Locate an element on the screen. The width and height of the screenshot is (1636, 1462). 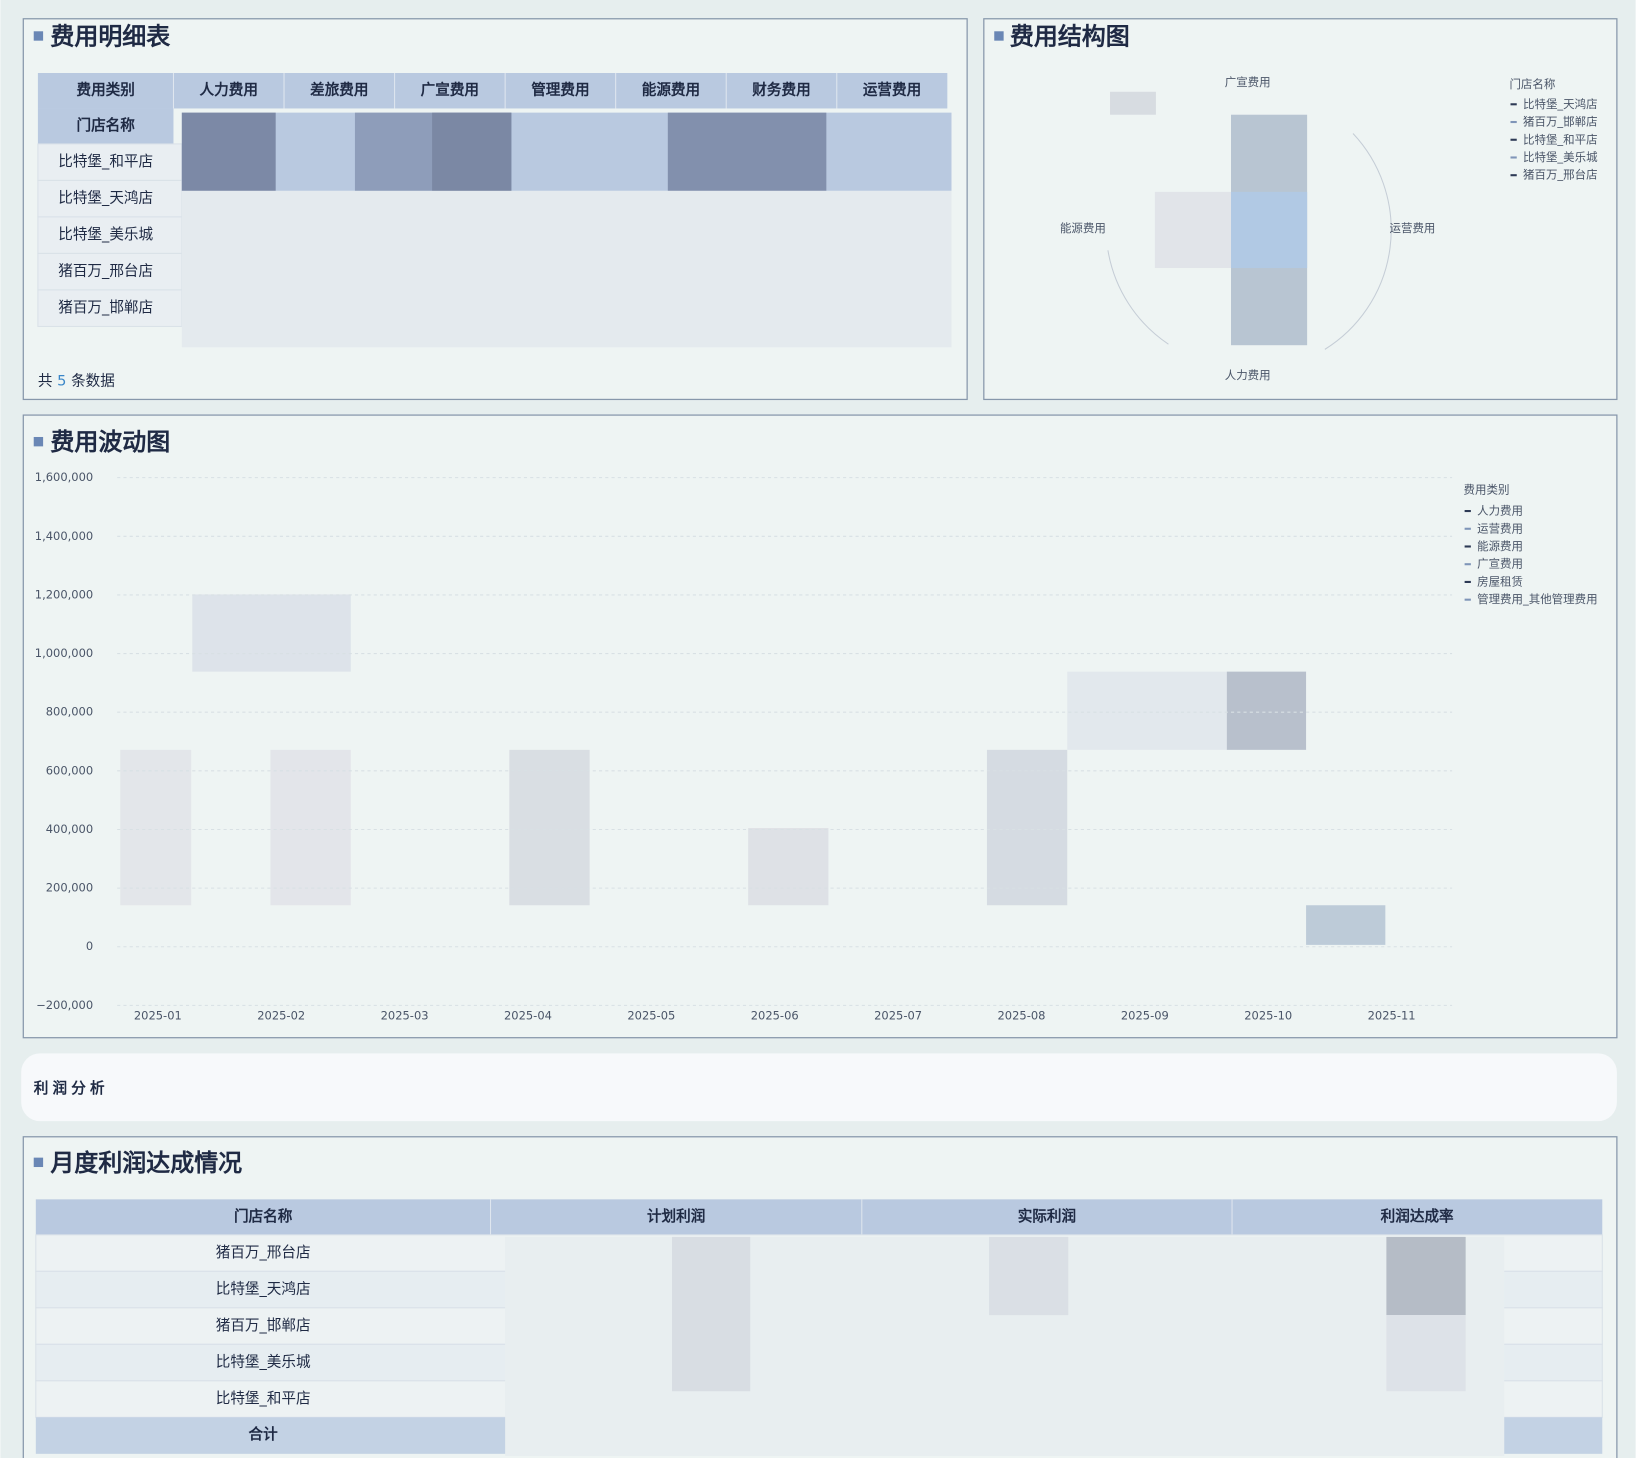
y-tick-label: 400,000 is located at coordinates (69, 829).